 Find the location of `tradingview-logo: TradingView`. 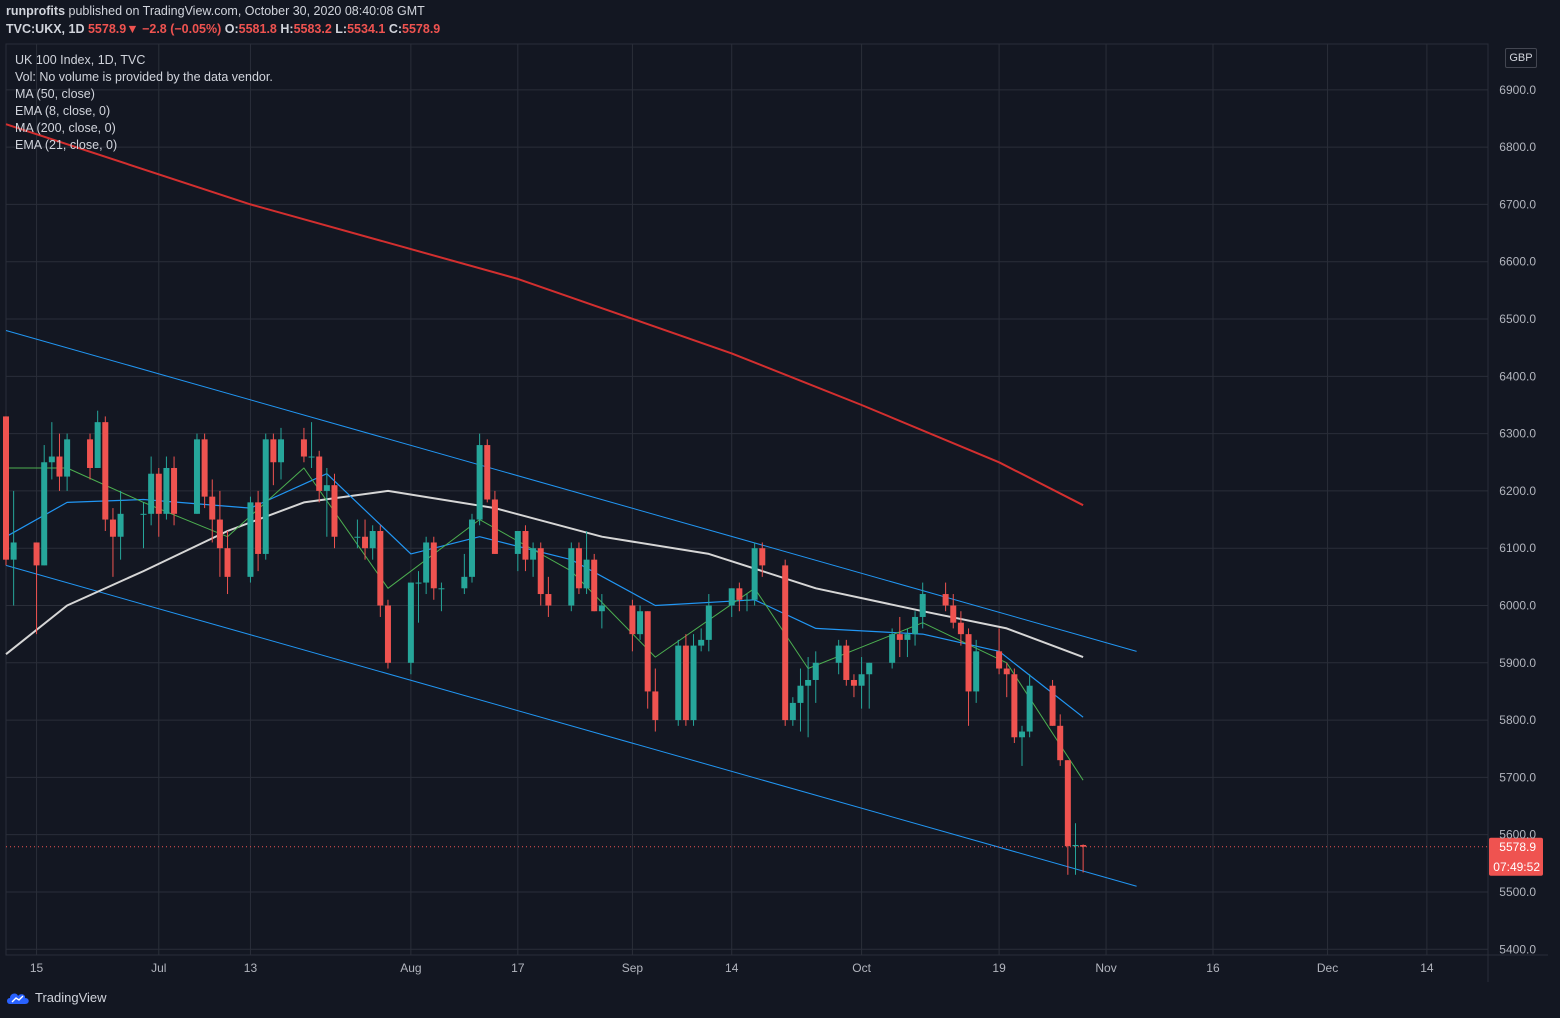

tradingview-logo: TradingView is located at coordinates (56, 997).